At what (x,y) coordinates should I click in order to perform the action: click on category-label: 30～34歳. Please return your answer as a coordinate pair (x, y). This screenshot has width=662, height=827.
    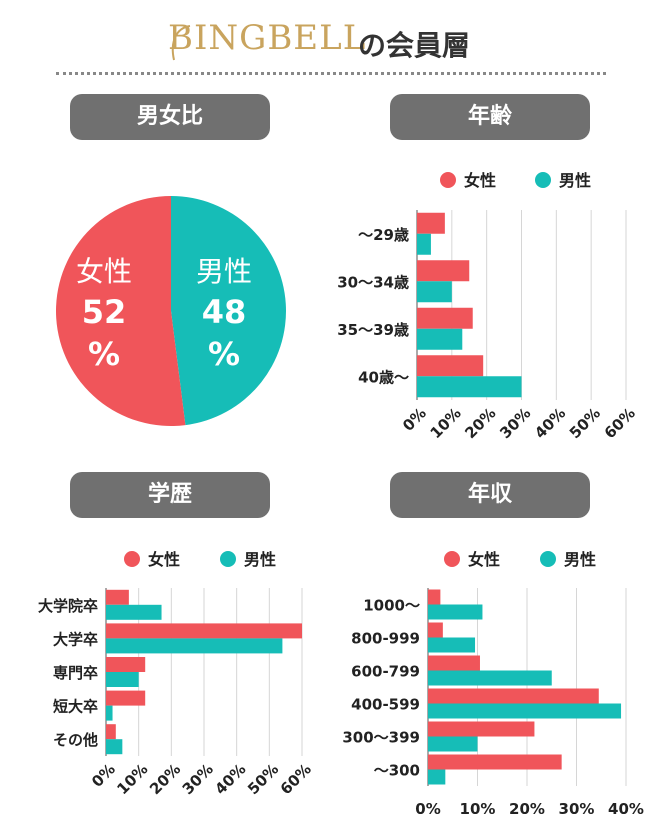
    Looking at the image, I should click on (373, 282).